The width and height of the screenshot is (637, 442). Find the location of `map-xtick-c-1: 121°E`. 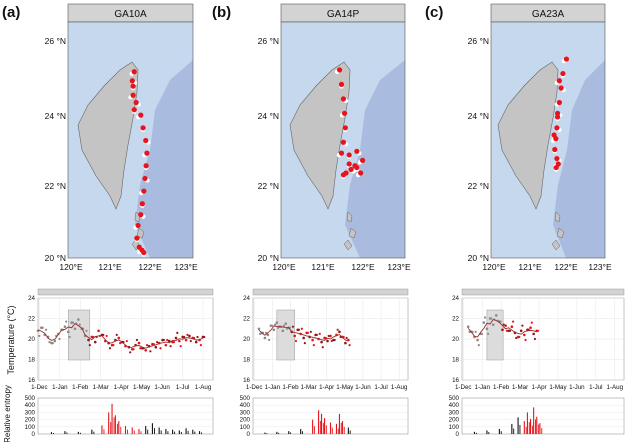

map-xtick-c-1: 121°E is located at coordinates (530, 267).